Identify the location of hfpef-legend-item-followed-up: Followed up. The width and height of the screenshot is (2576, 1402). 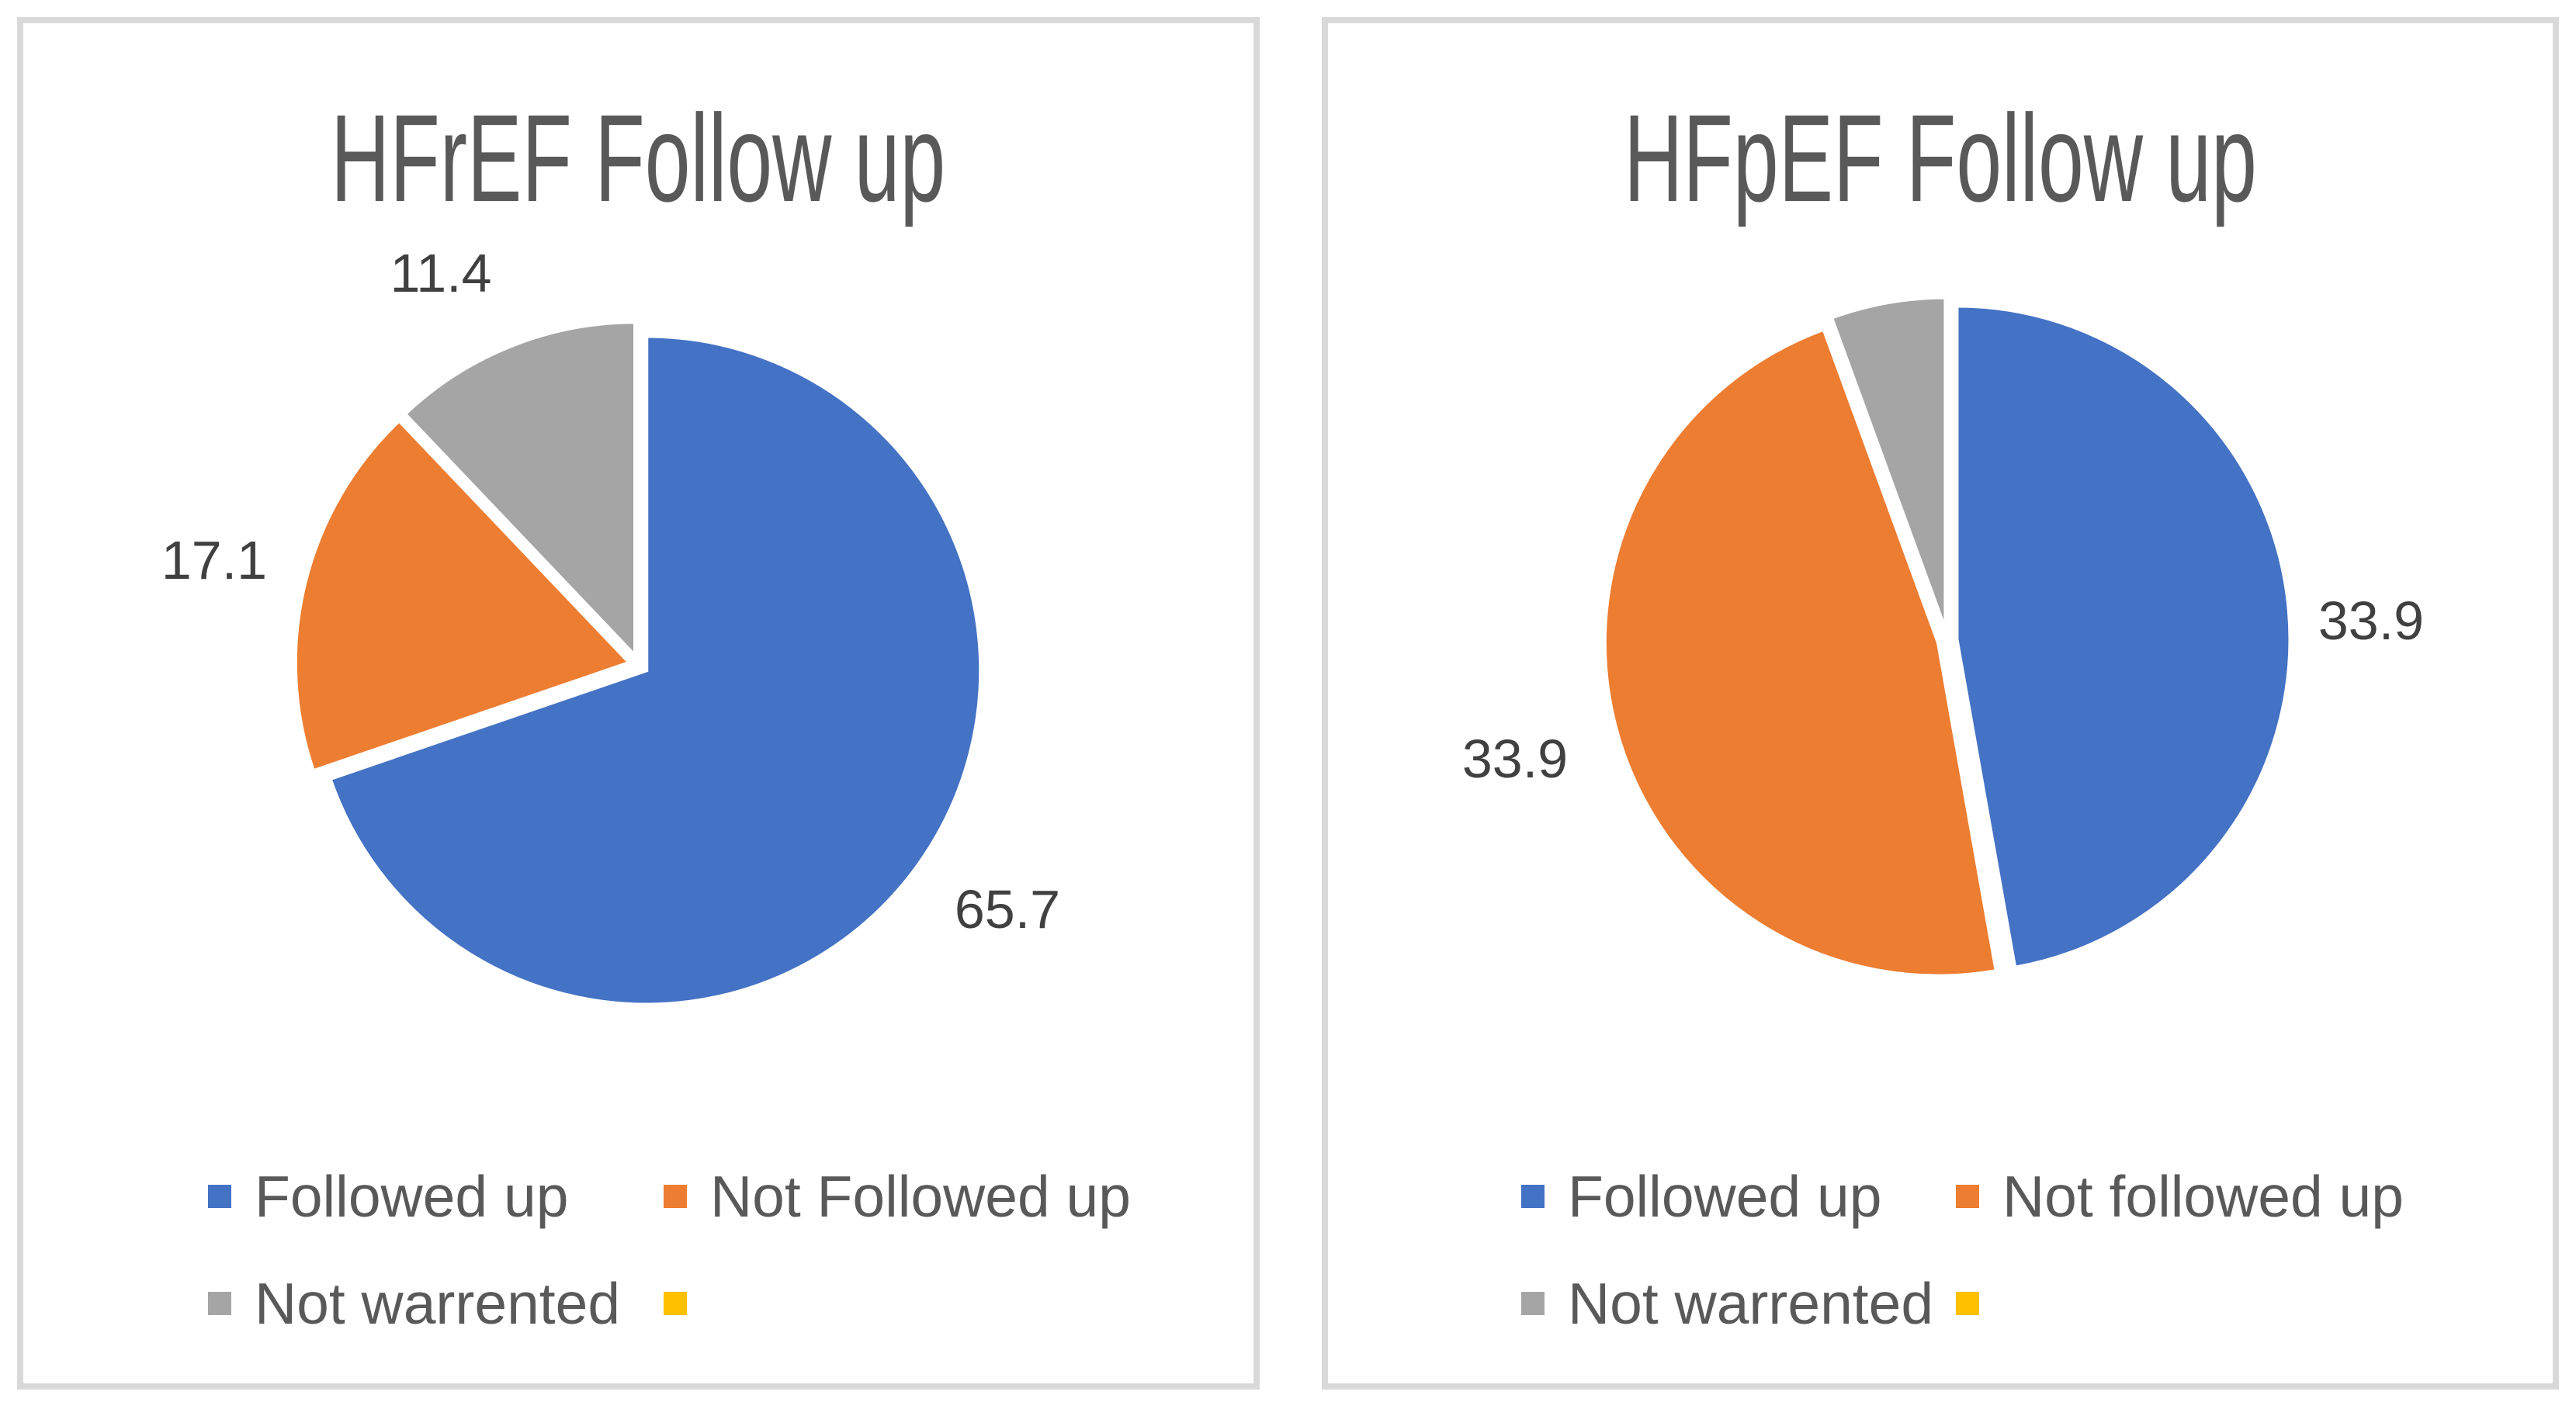
(1701, 1196).